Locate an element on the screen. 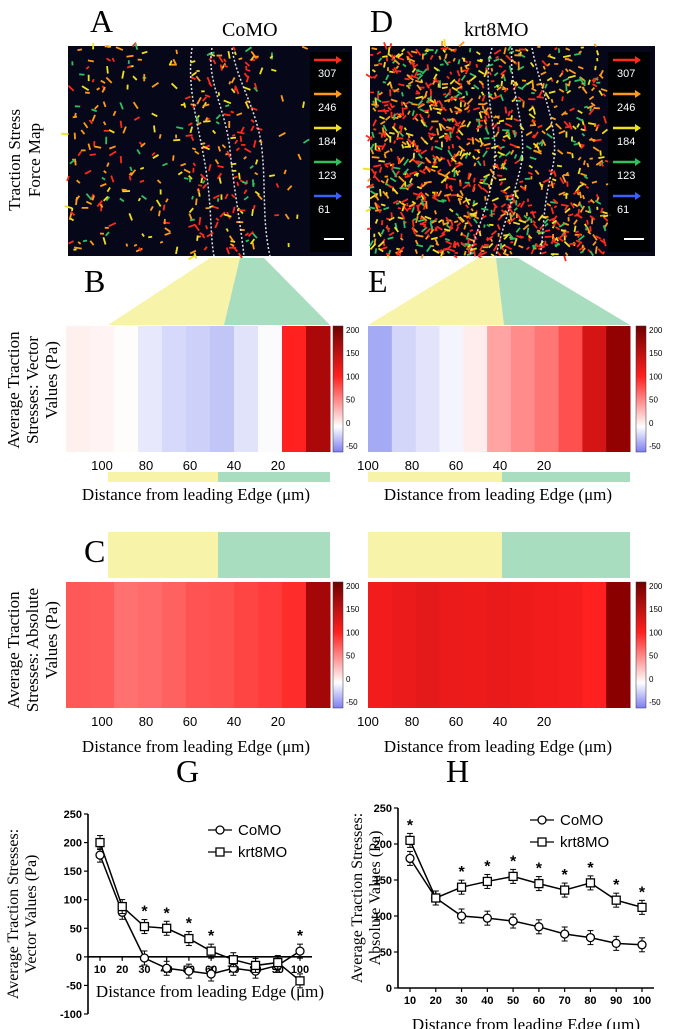  heatmap-x-tick-label: 40 is located at coordinates (234, 465).